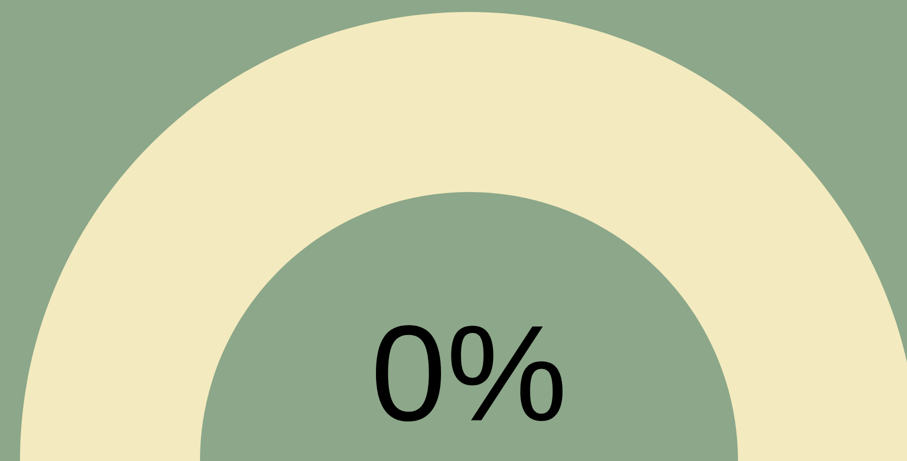  Describe the element at coordinates (469, 373) in the screenshot. I see `text: 0%` at that location.